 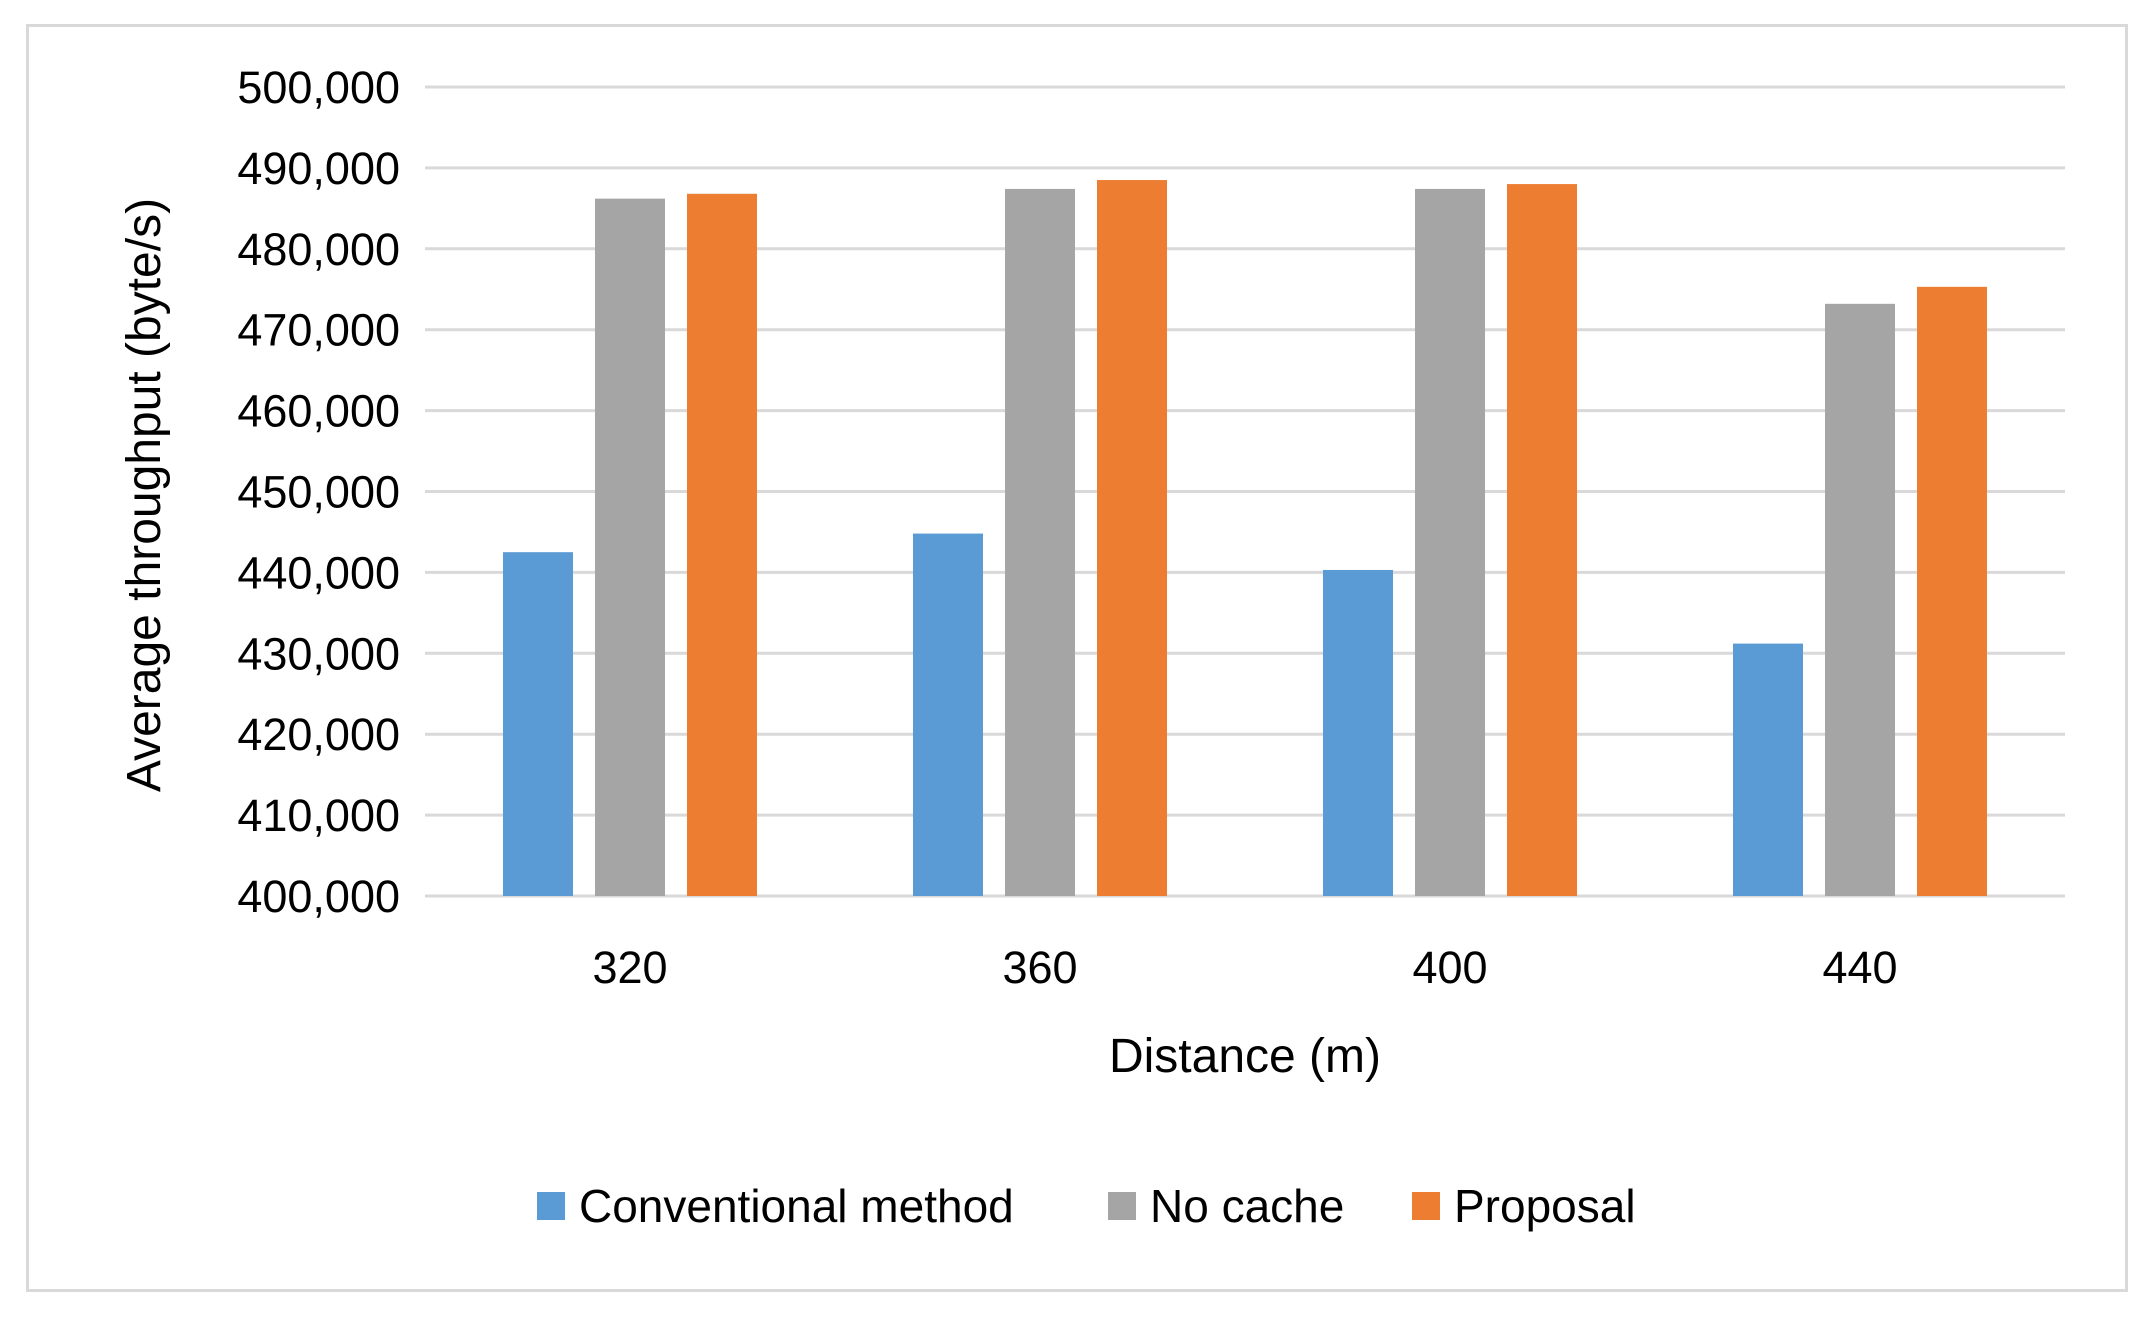 What do you see at coordinates (629, 967) in the screenshot?
I see `x-tick-label: 320` at bounding box center [629, 967].